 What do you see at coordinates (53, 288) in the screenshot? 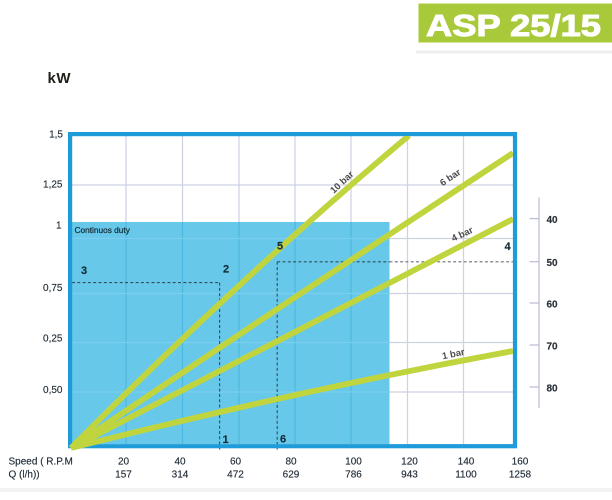
I see `svg-text: 0,75` at bounding box center [53, 288].